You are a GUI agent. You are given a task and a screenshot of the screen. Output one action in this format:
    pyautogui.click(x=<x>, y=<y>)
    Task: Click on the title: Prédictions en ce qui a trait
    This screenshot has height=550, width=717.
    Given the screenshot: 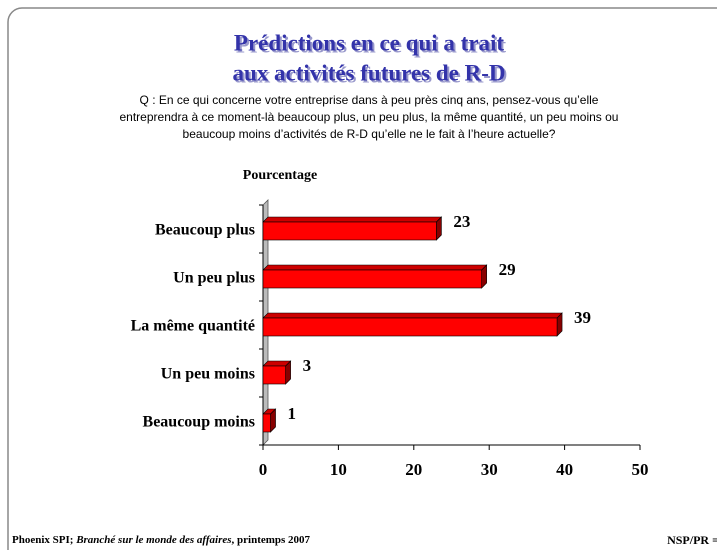 What is the action you would take?
    pyautogui.click(x=369, y=42)
    